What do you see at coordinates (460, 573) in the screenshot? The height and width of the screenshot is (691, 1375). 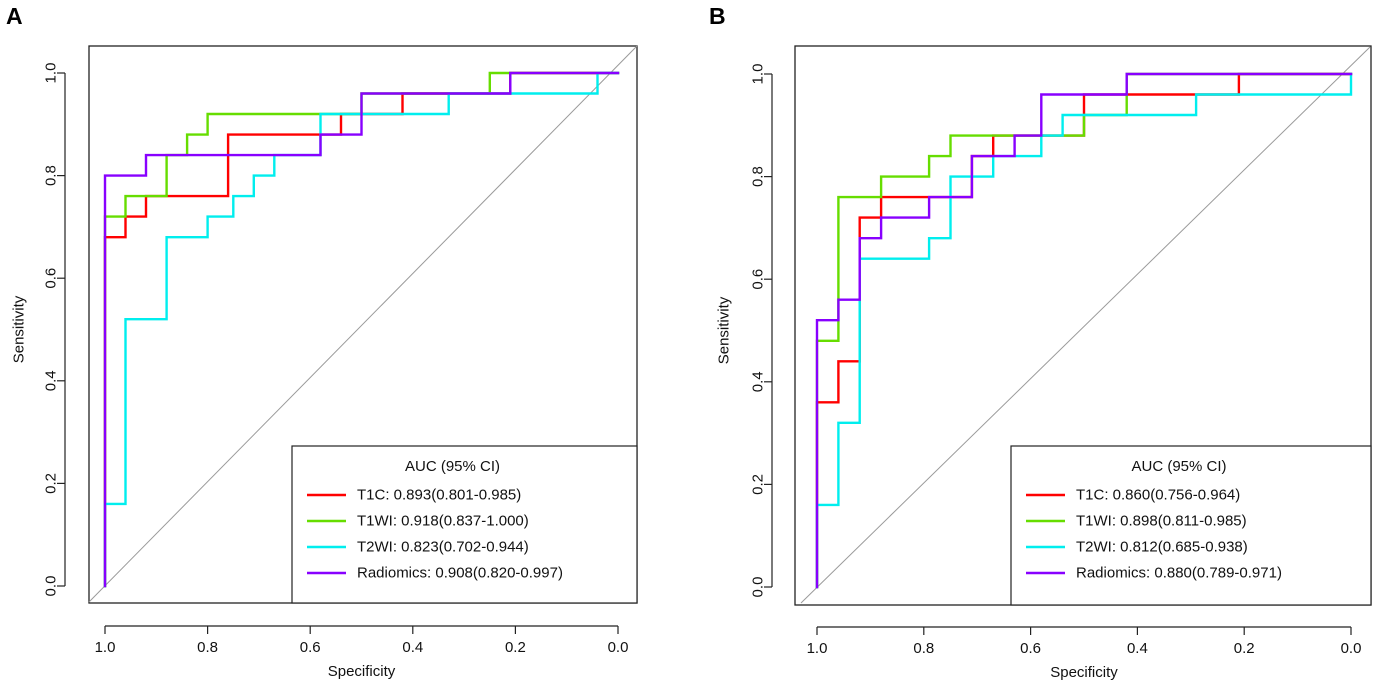 I see `legend-entry: Radiomics: 0.908(0.820-0.997)` at bounding box center [460, 573].